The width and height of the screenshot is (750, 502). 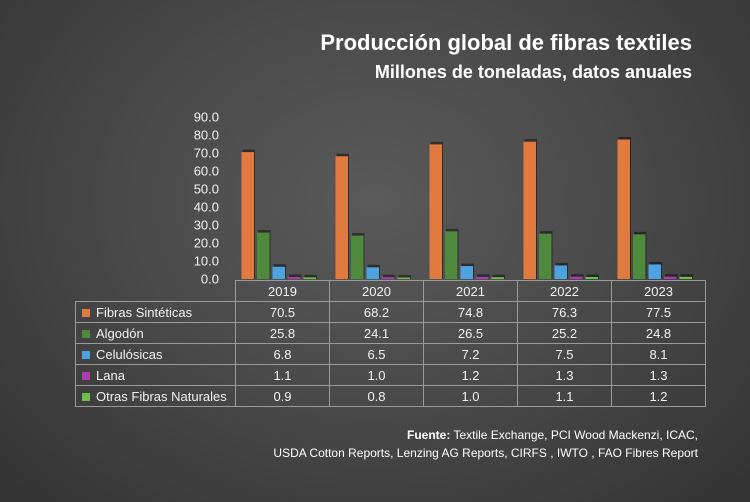 I want to click on bar-celul-sicas-2022, so click(x=560, y=272).